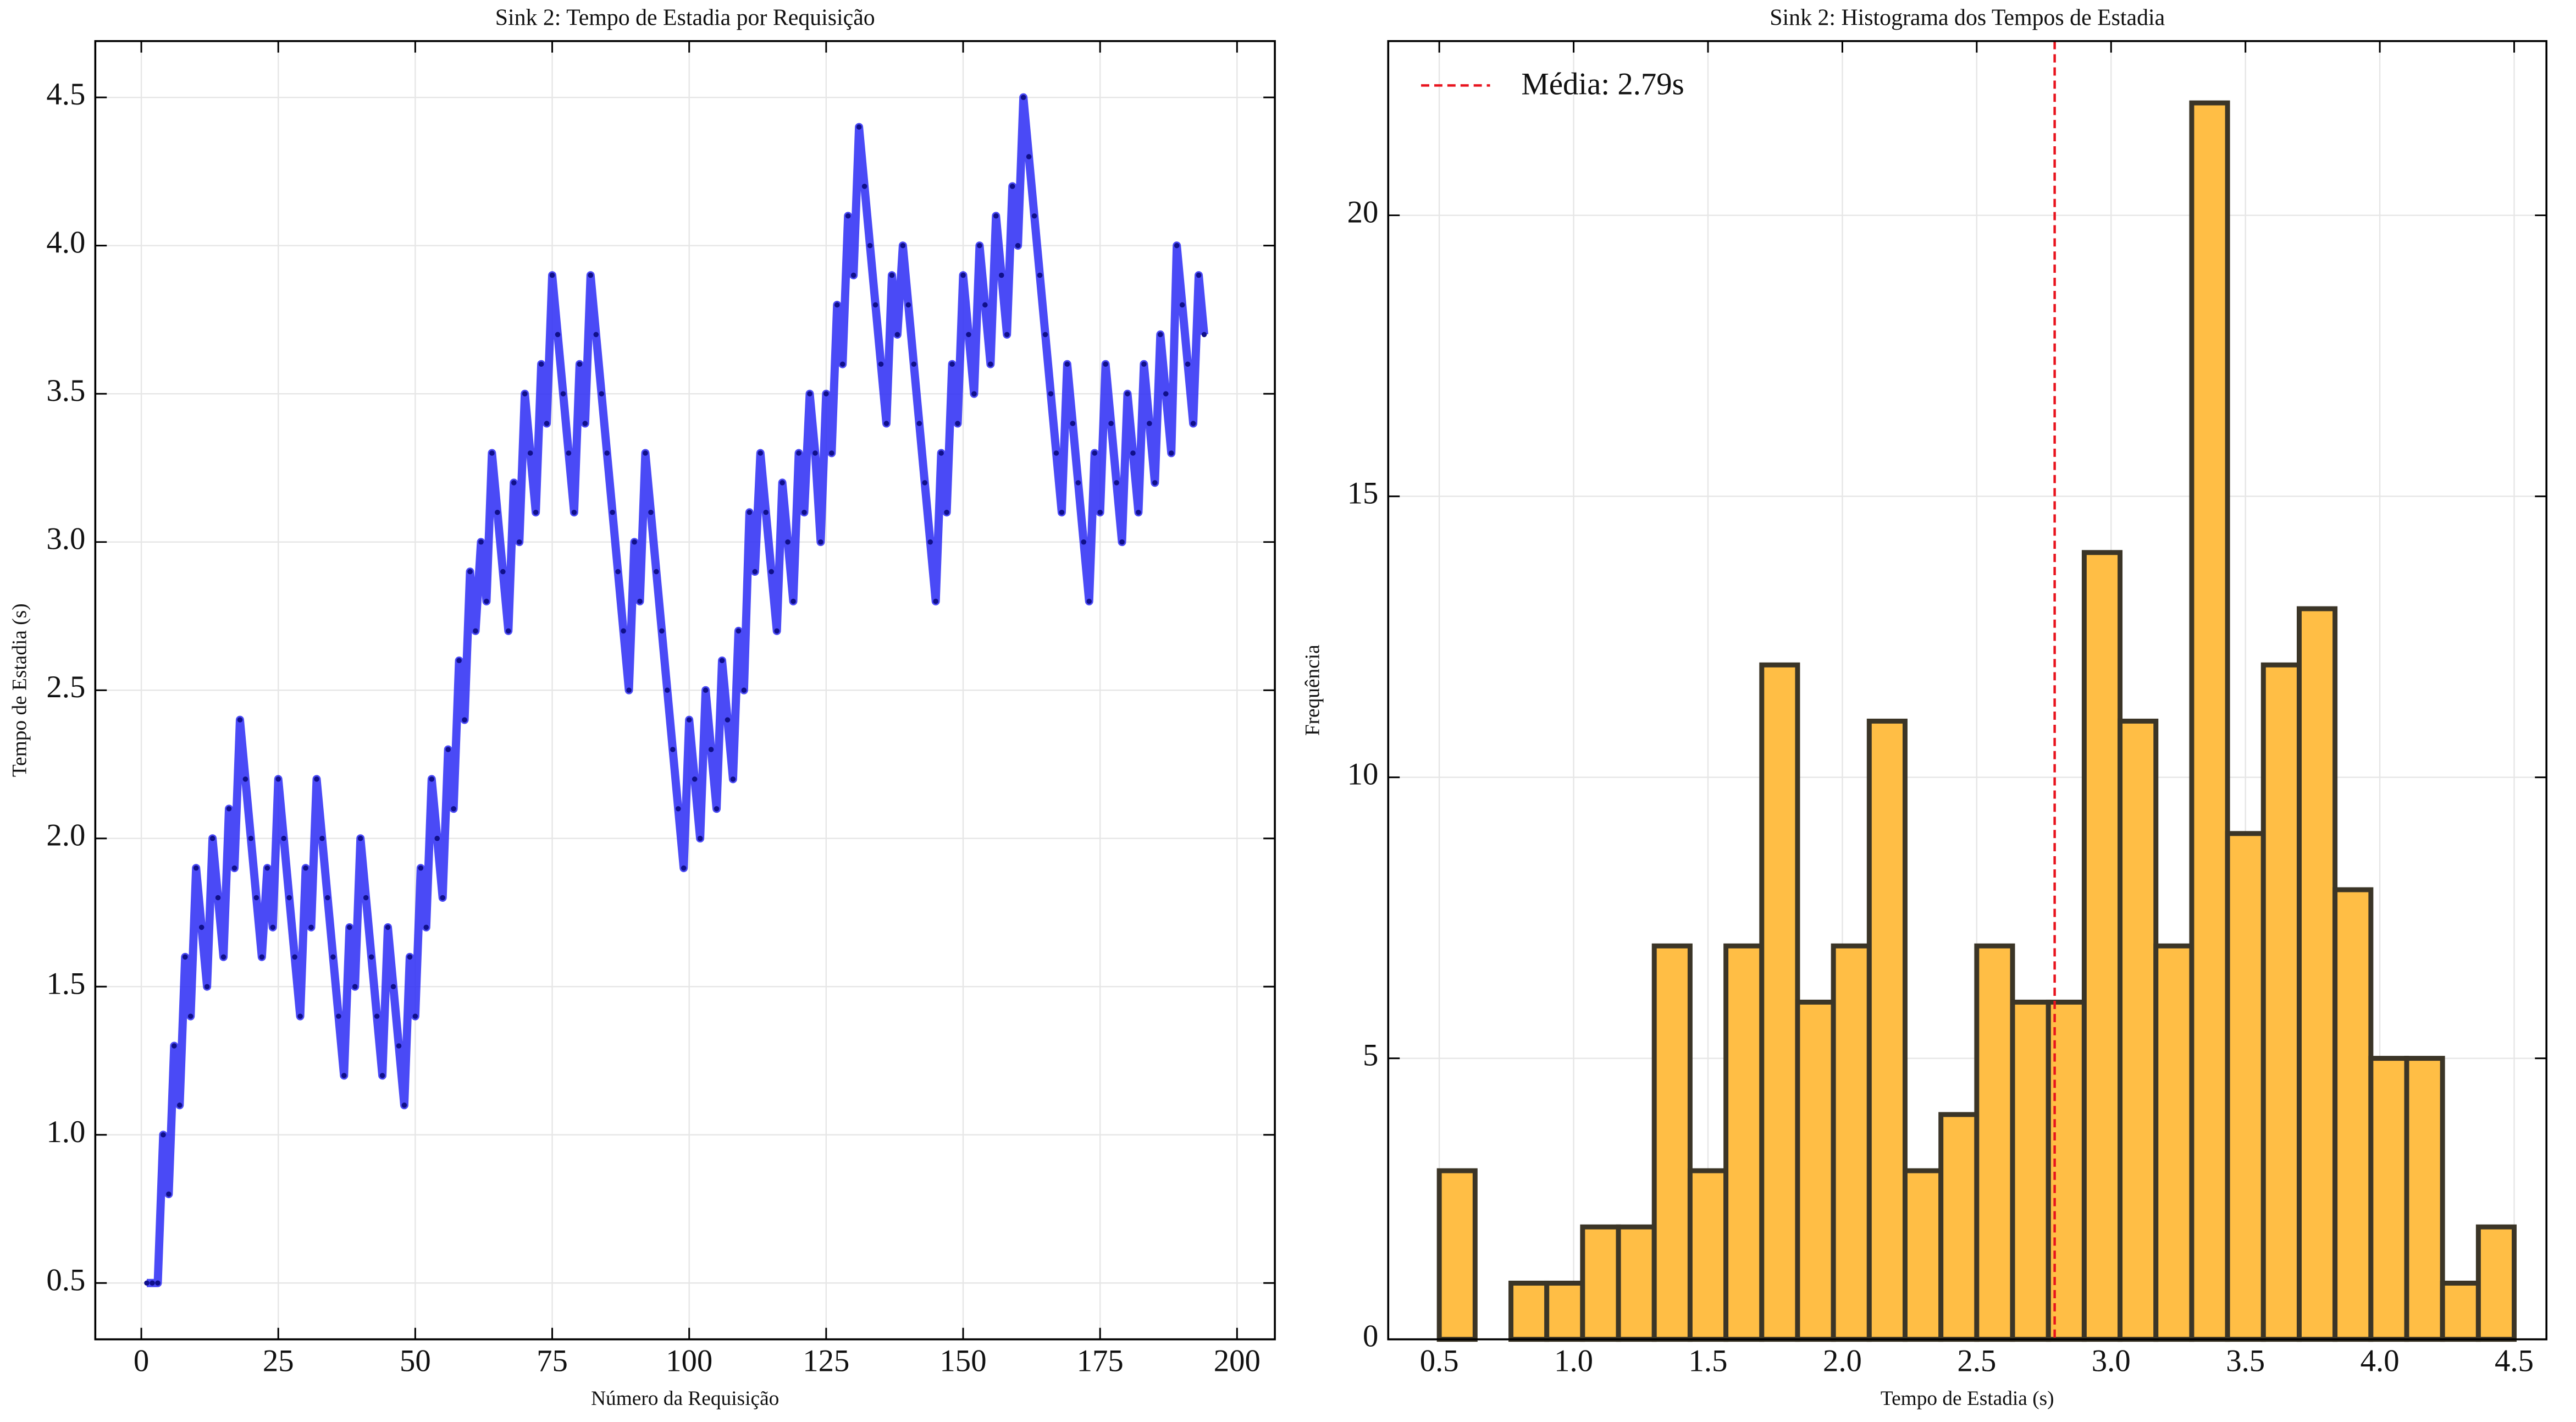 This screenshot has height=1422, width=2576. What do you see at coordinates (65, 242) in the screenshot?
I see `y-tick-label: 4.0` at bounding box center [65, 242].